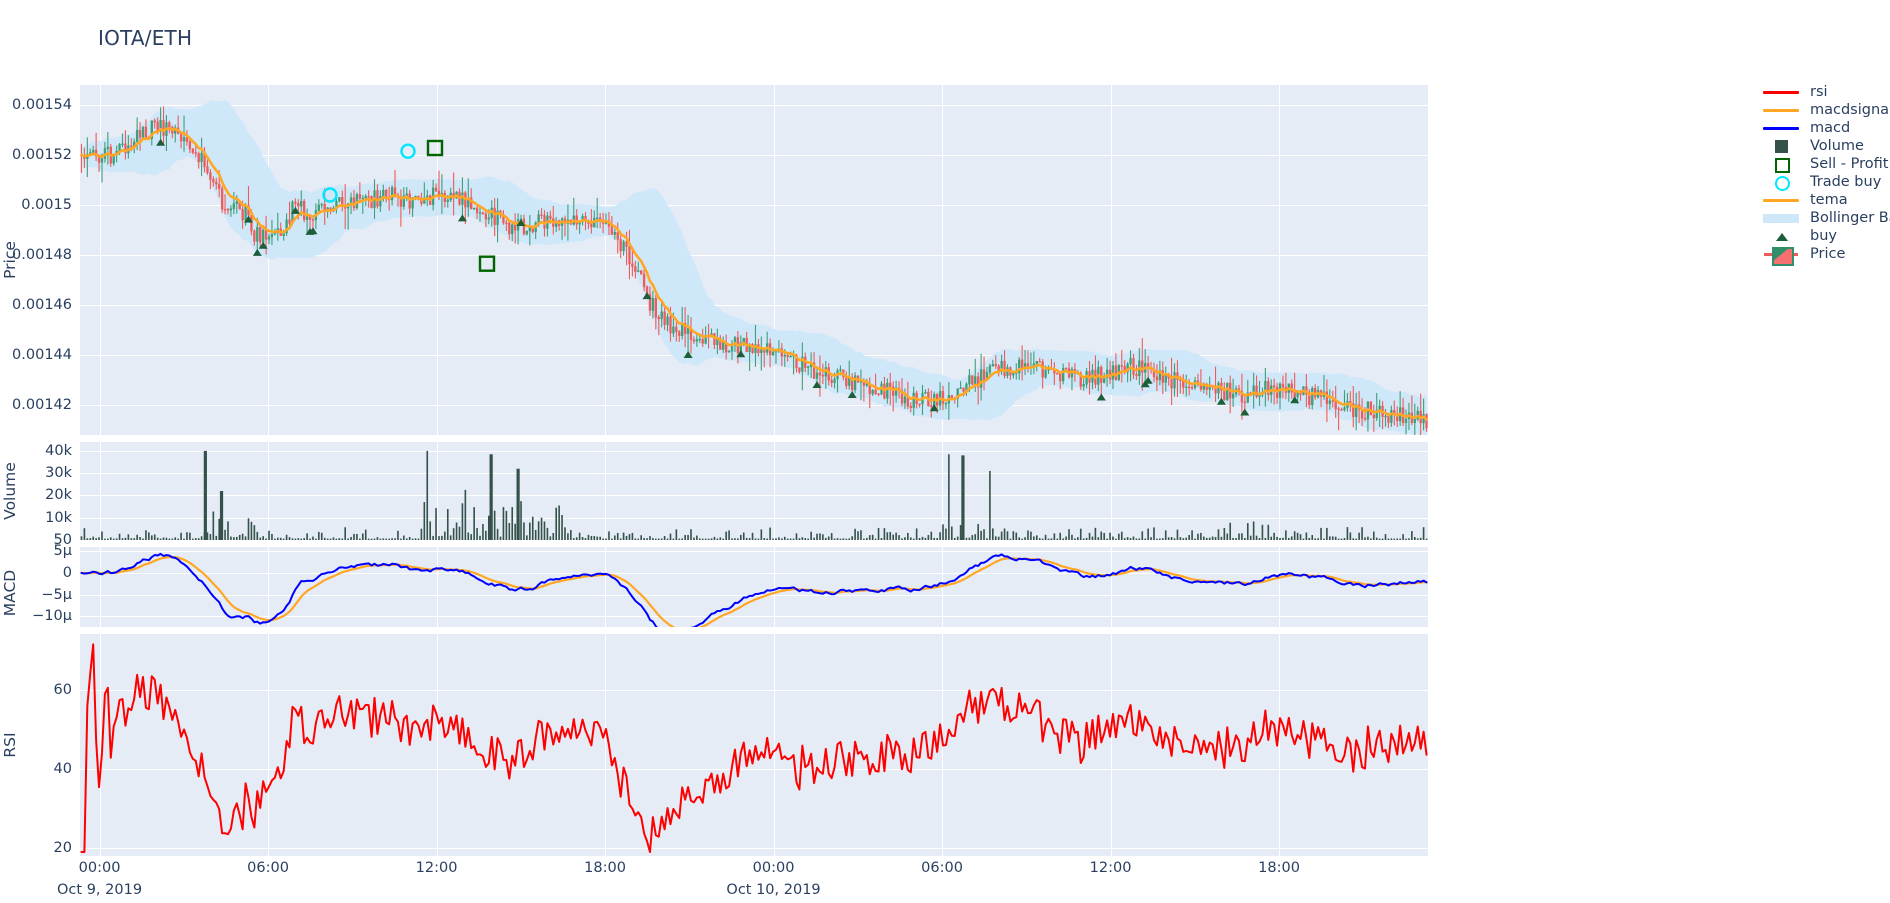 This screenshot has height=903, width=1890. I want to click on legend-circle-icon, so click(1781, 182).